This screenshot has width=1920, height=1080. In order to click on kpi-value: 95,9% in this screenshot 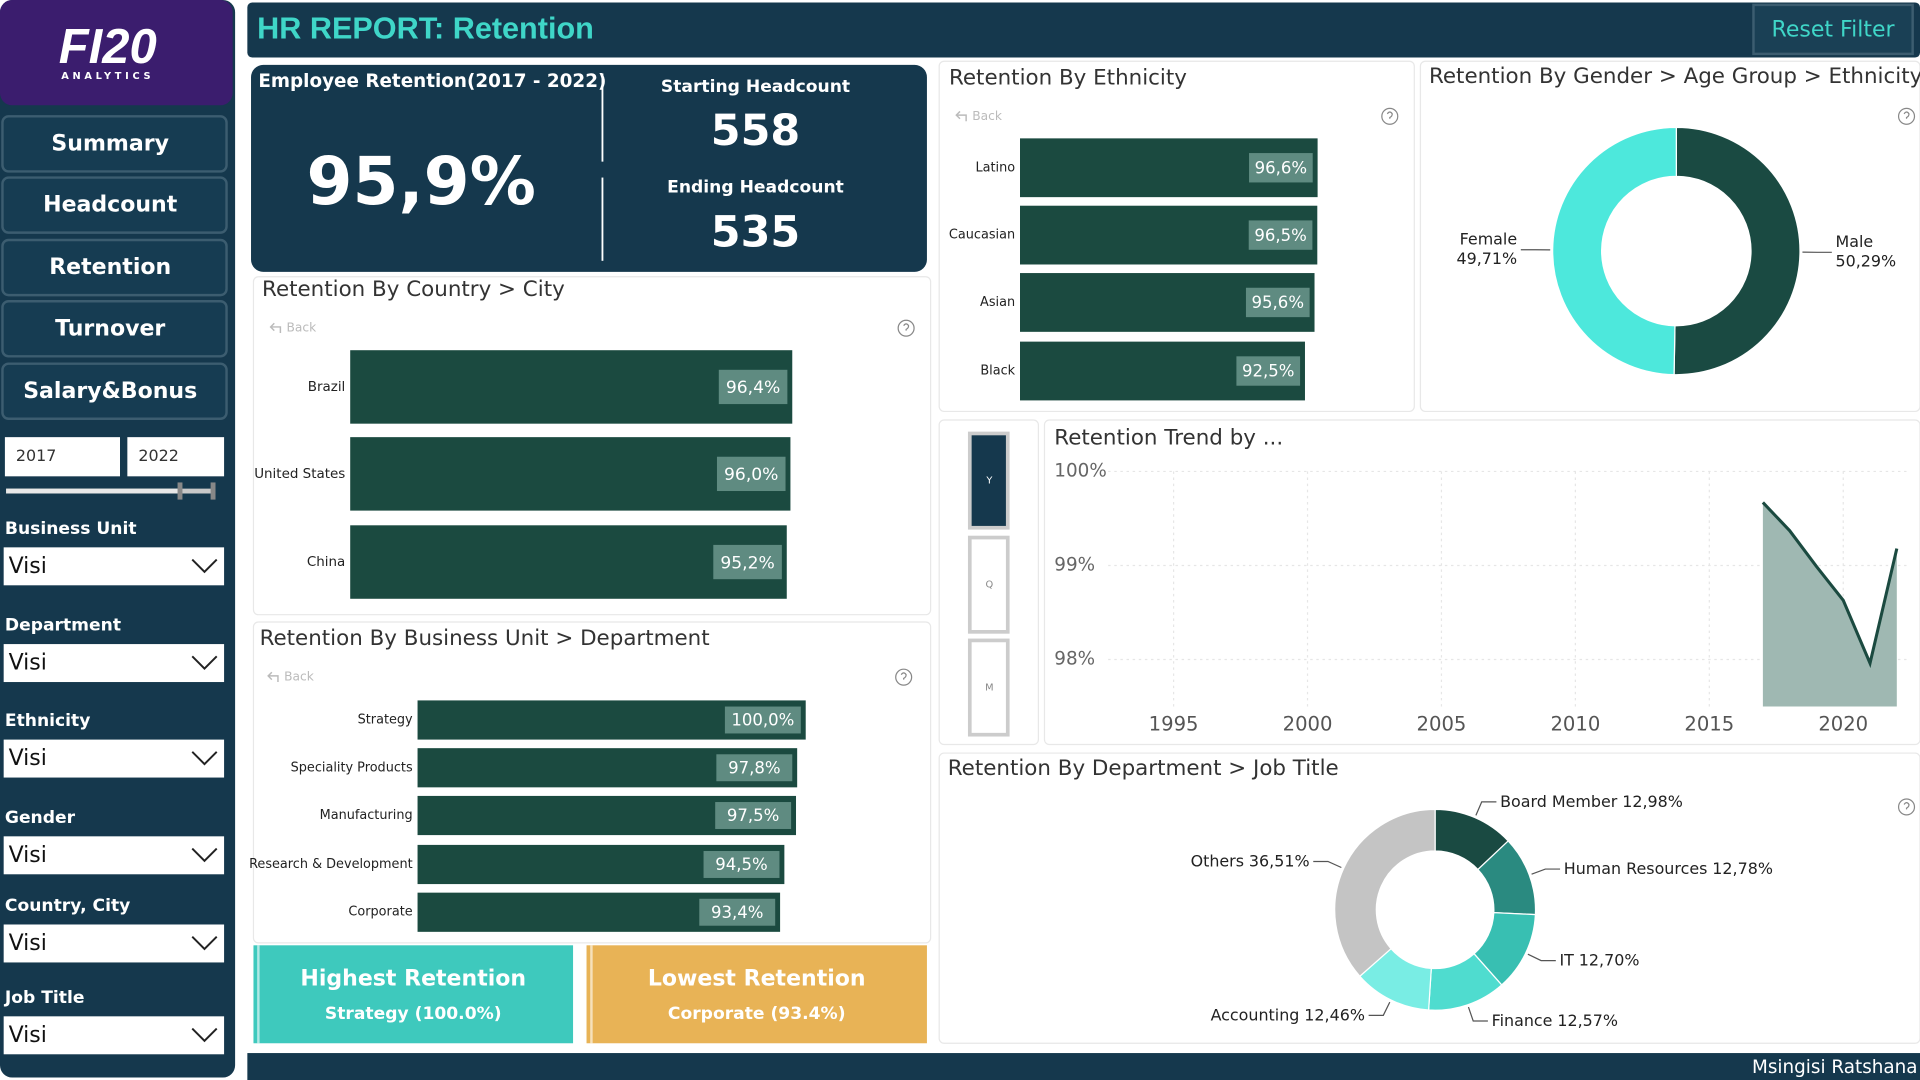, I will do `click(421, 181)`.